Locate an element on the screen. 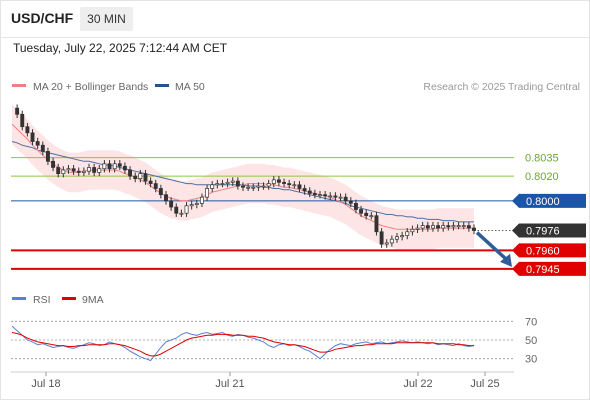  support-tag-0.7960 is located at coordinates (549, 250).